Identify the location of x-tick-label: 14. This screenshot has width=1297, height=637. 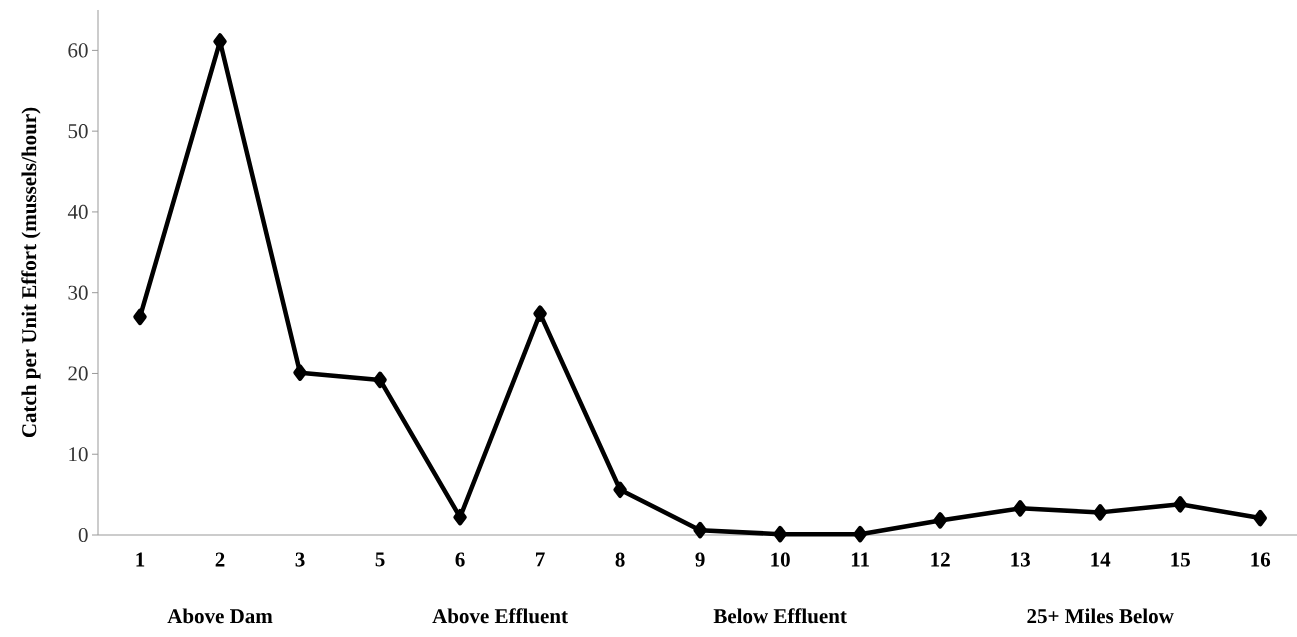
(1101, 559).